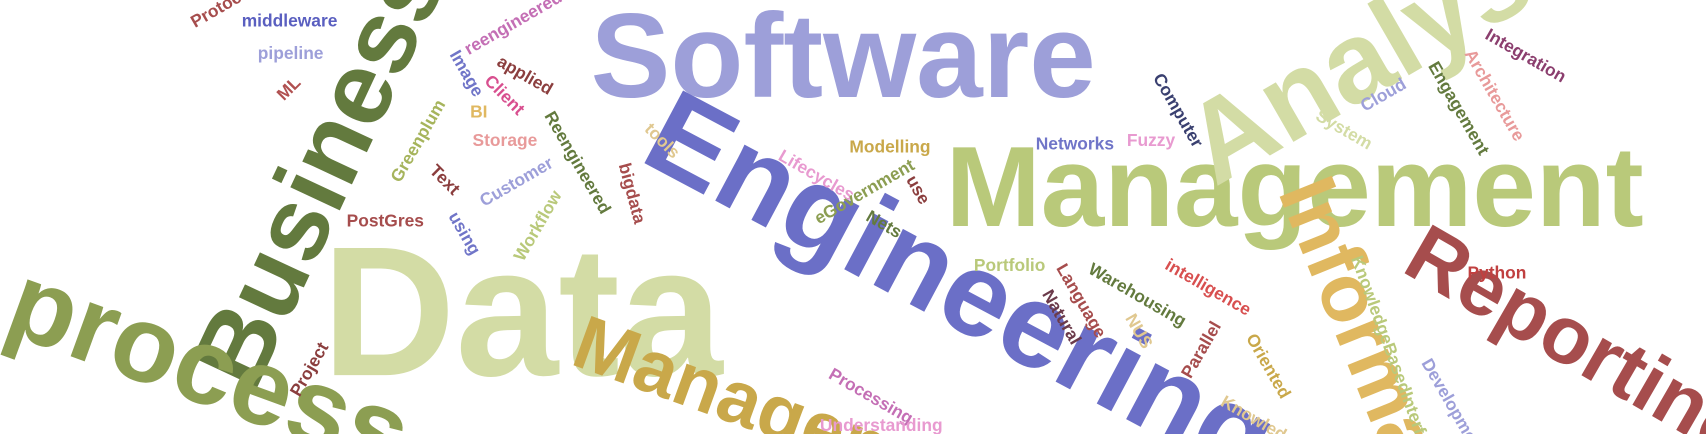  Describe the element at coordinates (1151, 140) in the screenshot. I see `word: Fuzzy` at that location.